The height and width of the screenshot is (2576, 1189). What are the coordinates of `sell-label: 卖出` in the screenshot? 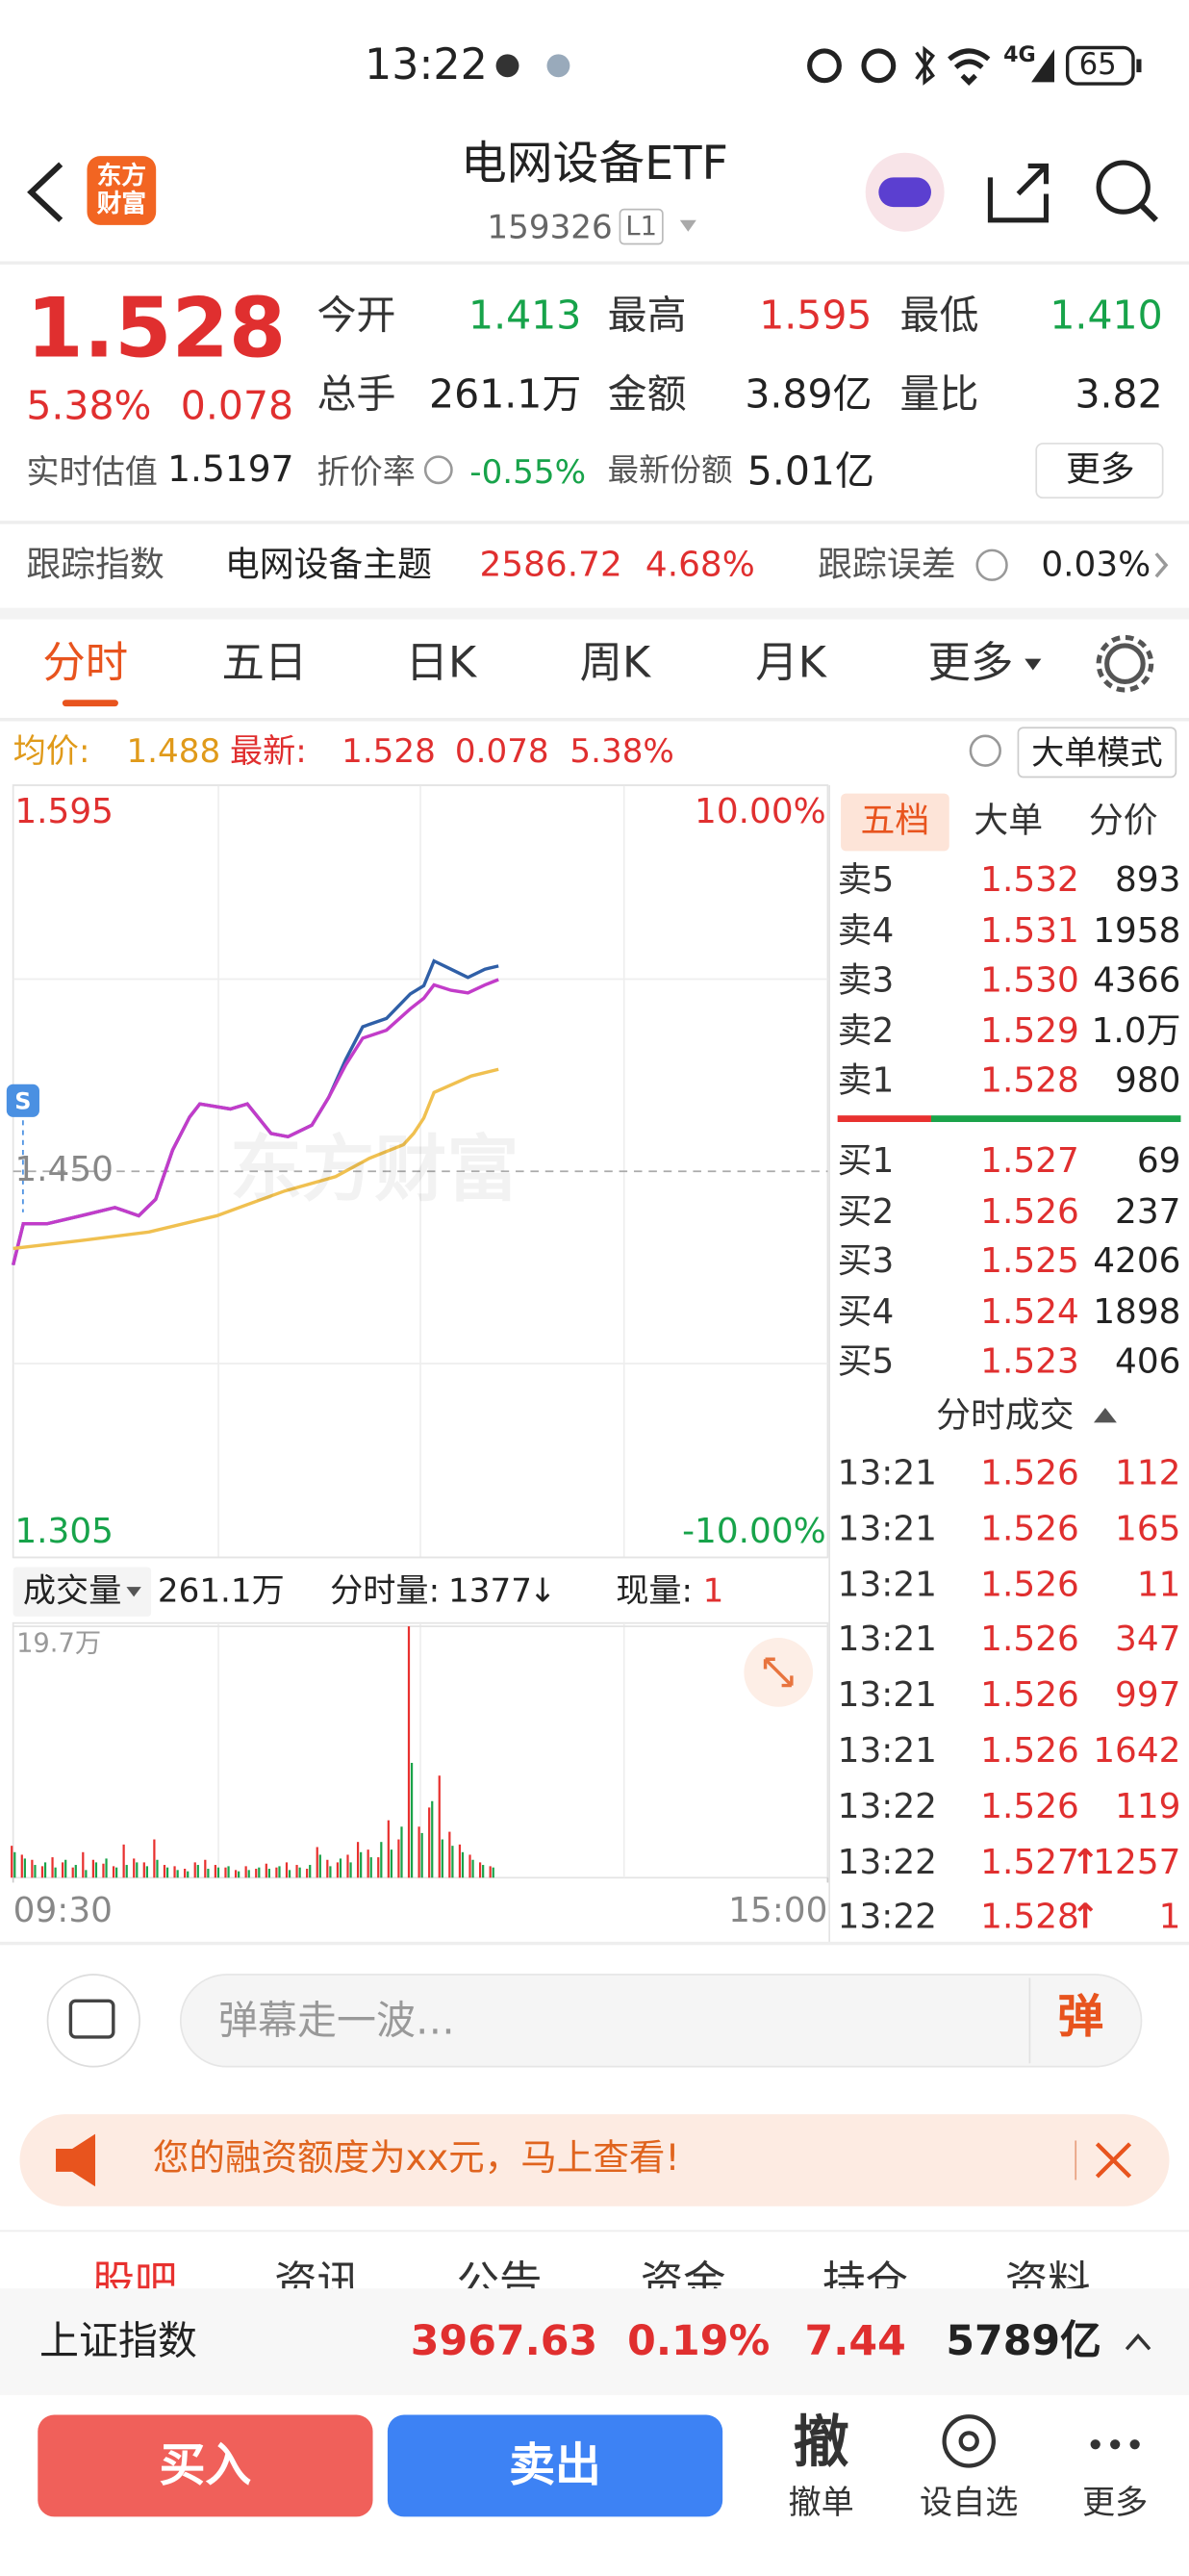 It's located at (555, 2464).